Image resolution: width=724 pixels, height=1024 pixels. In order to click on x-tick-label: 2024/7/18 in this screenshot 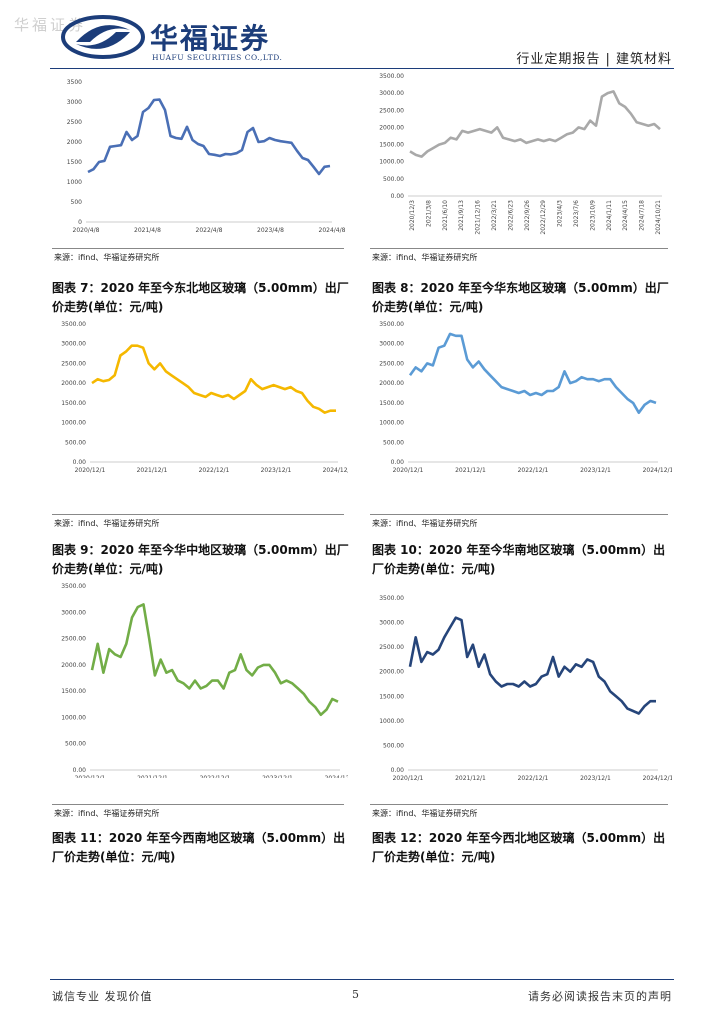, I will do `click(642, 215)`.